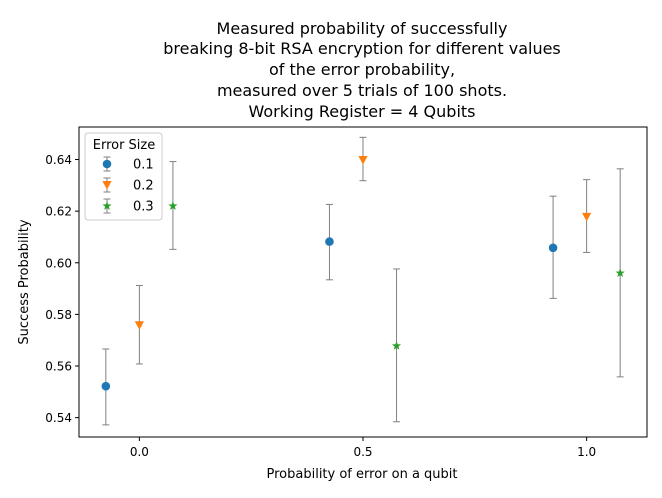  I want to click on y-axis: 0.54 0.56 0.58 0.60 0.62 0.64, so click(62, 289).